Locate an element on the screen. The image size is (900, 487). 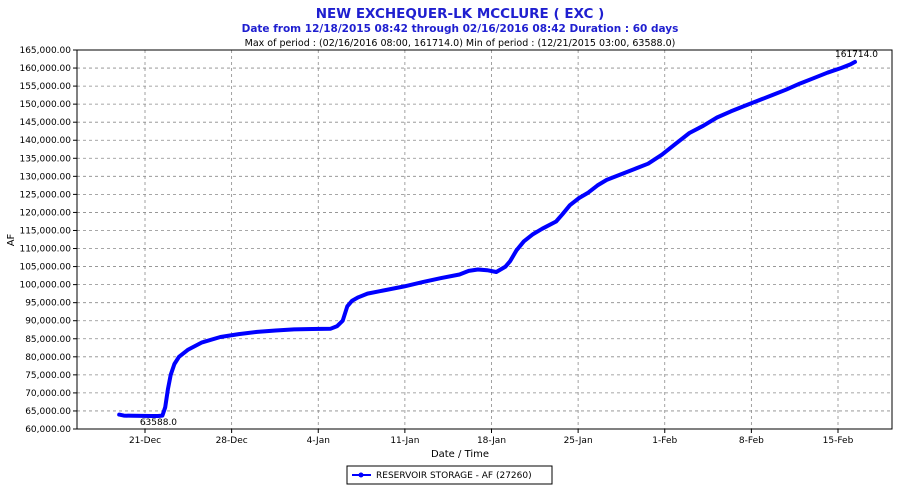
y-tick-label: 130,000.00 is located at coordinates (45, 177).